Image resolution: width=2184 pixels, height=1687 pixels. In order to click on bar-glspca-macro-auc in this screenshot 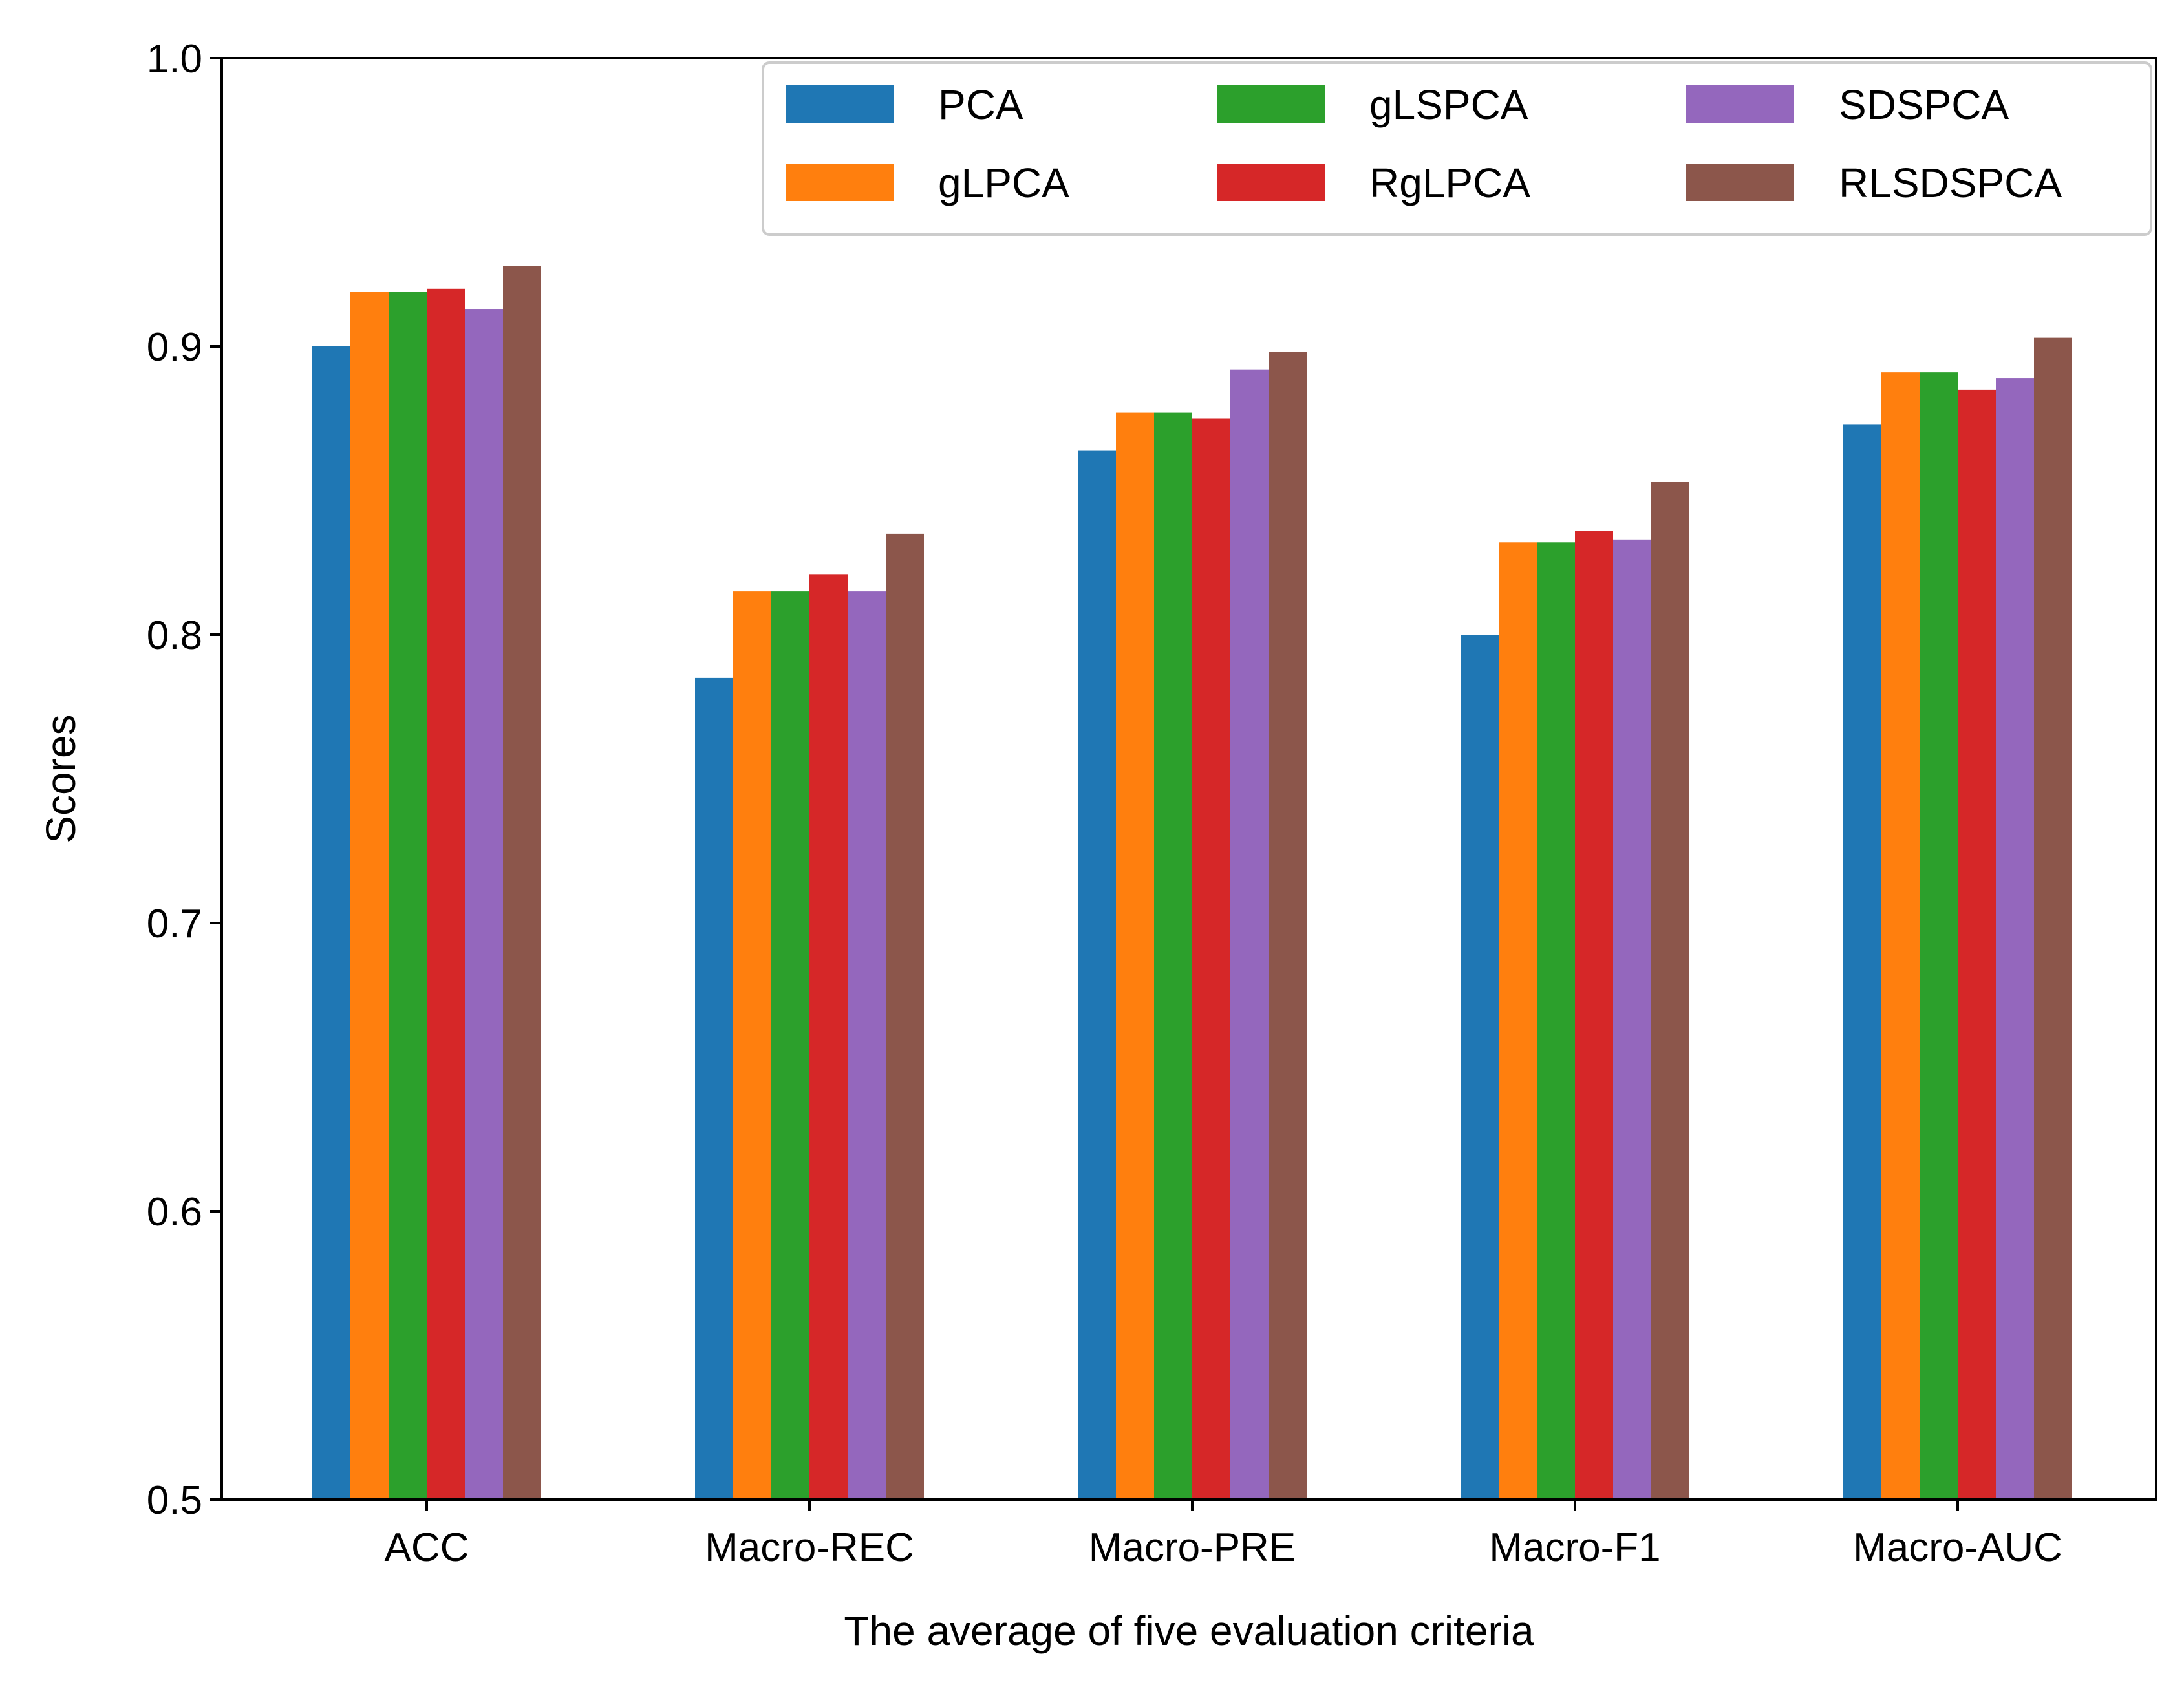, I will do `click(1939, 936)`.